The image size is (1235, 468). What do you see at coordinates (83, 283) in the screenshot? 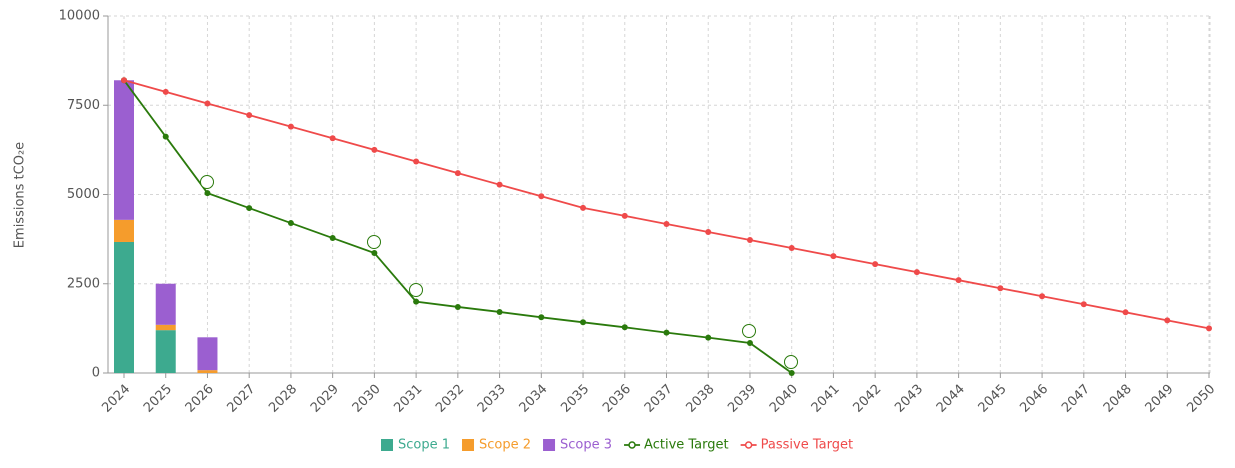
I see `y-tick-label: 2500` at bounding box center [83, 283].